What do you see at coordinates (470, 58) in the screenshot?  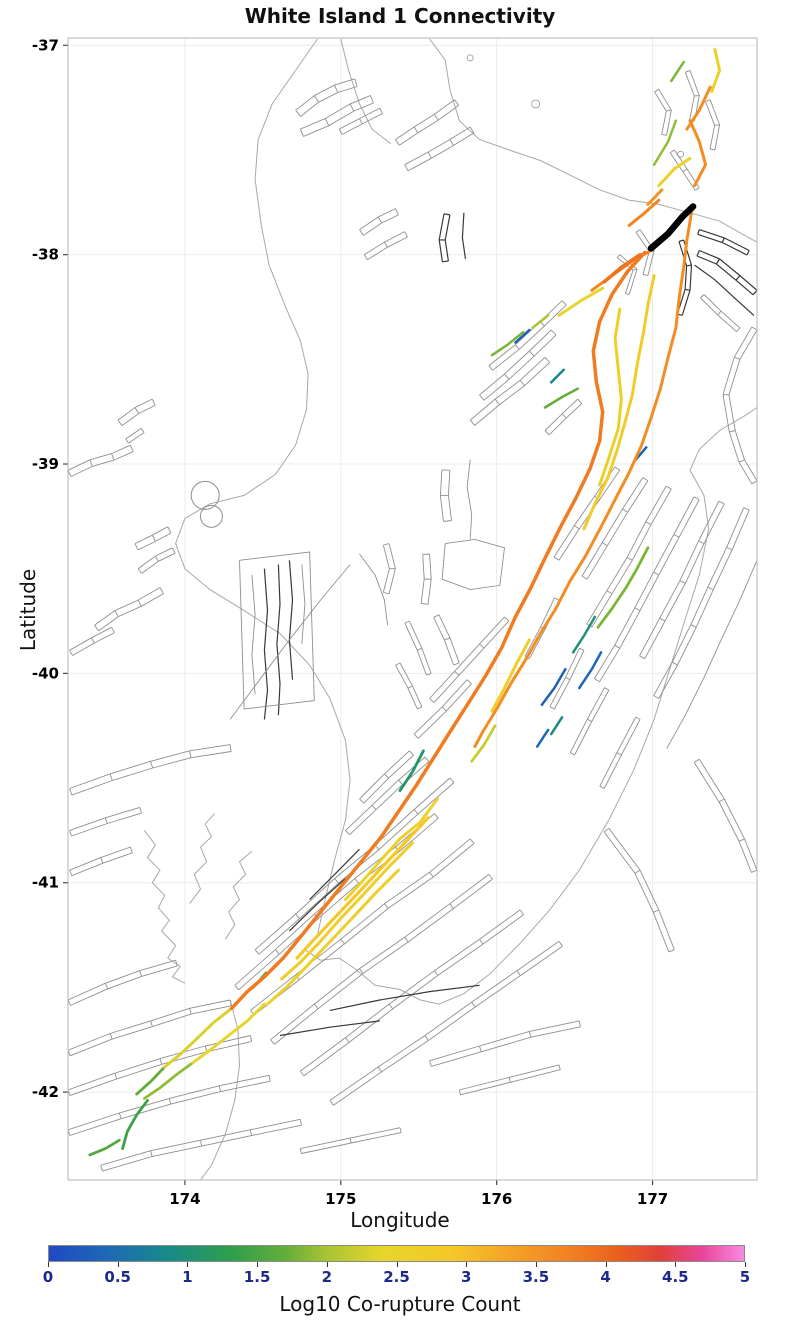 I see `island-outline` at bounding box center [470, 58].